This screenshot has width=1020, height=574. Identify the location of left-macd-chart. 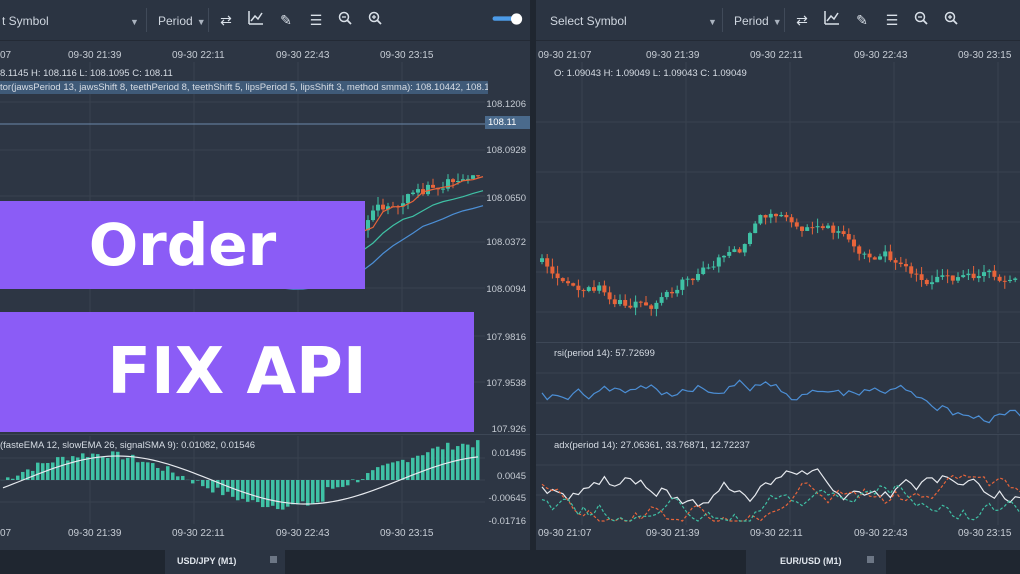
(242, 480).